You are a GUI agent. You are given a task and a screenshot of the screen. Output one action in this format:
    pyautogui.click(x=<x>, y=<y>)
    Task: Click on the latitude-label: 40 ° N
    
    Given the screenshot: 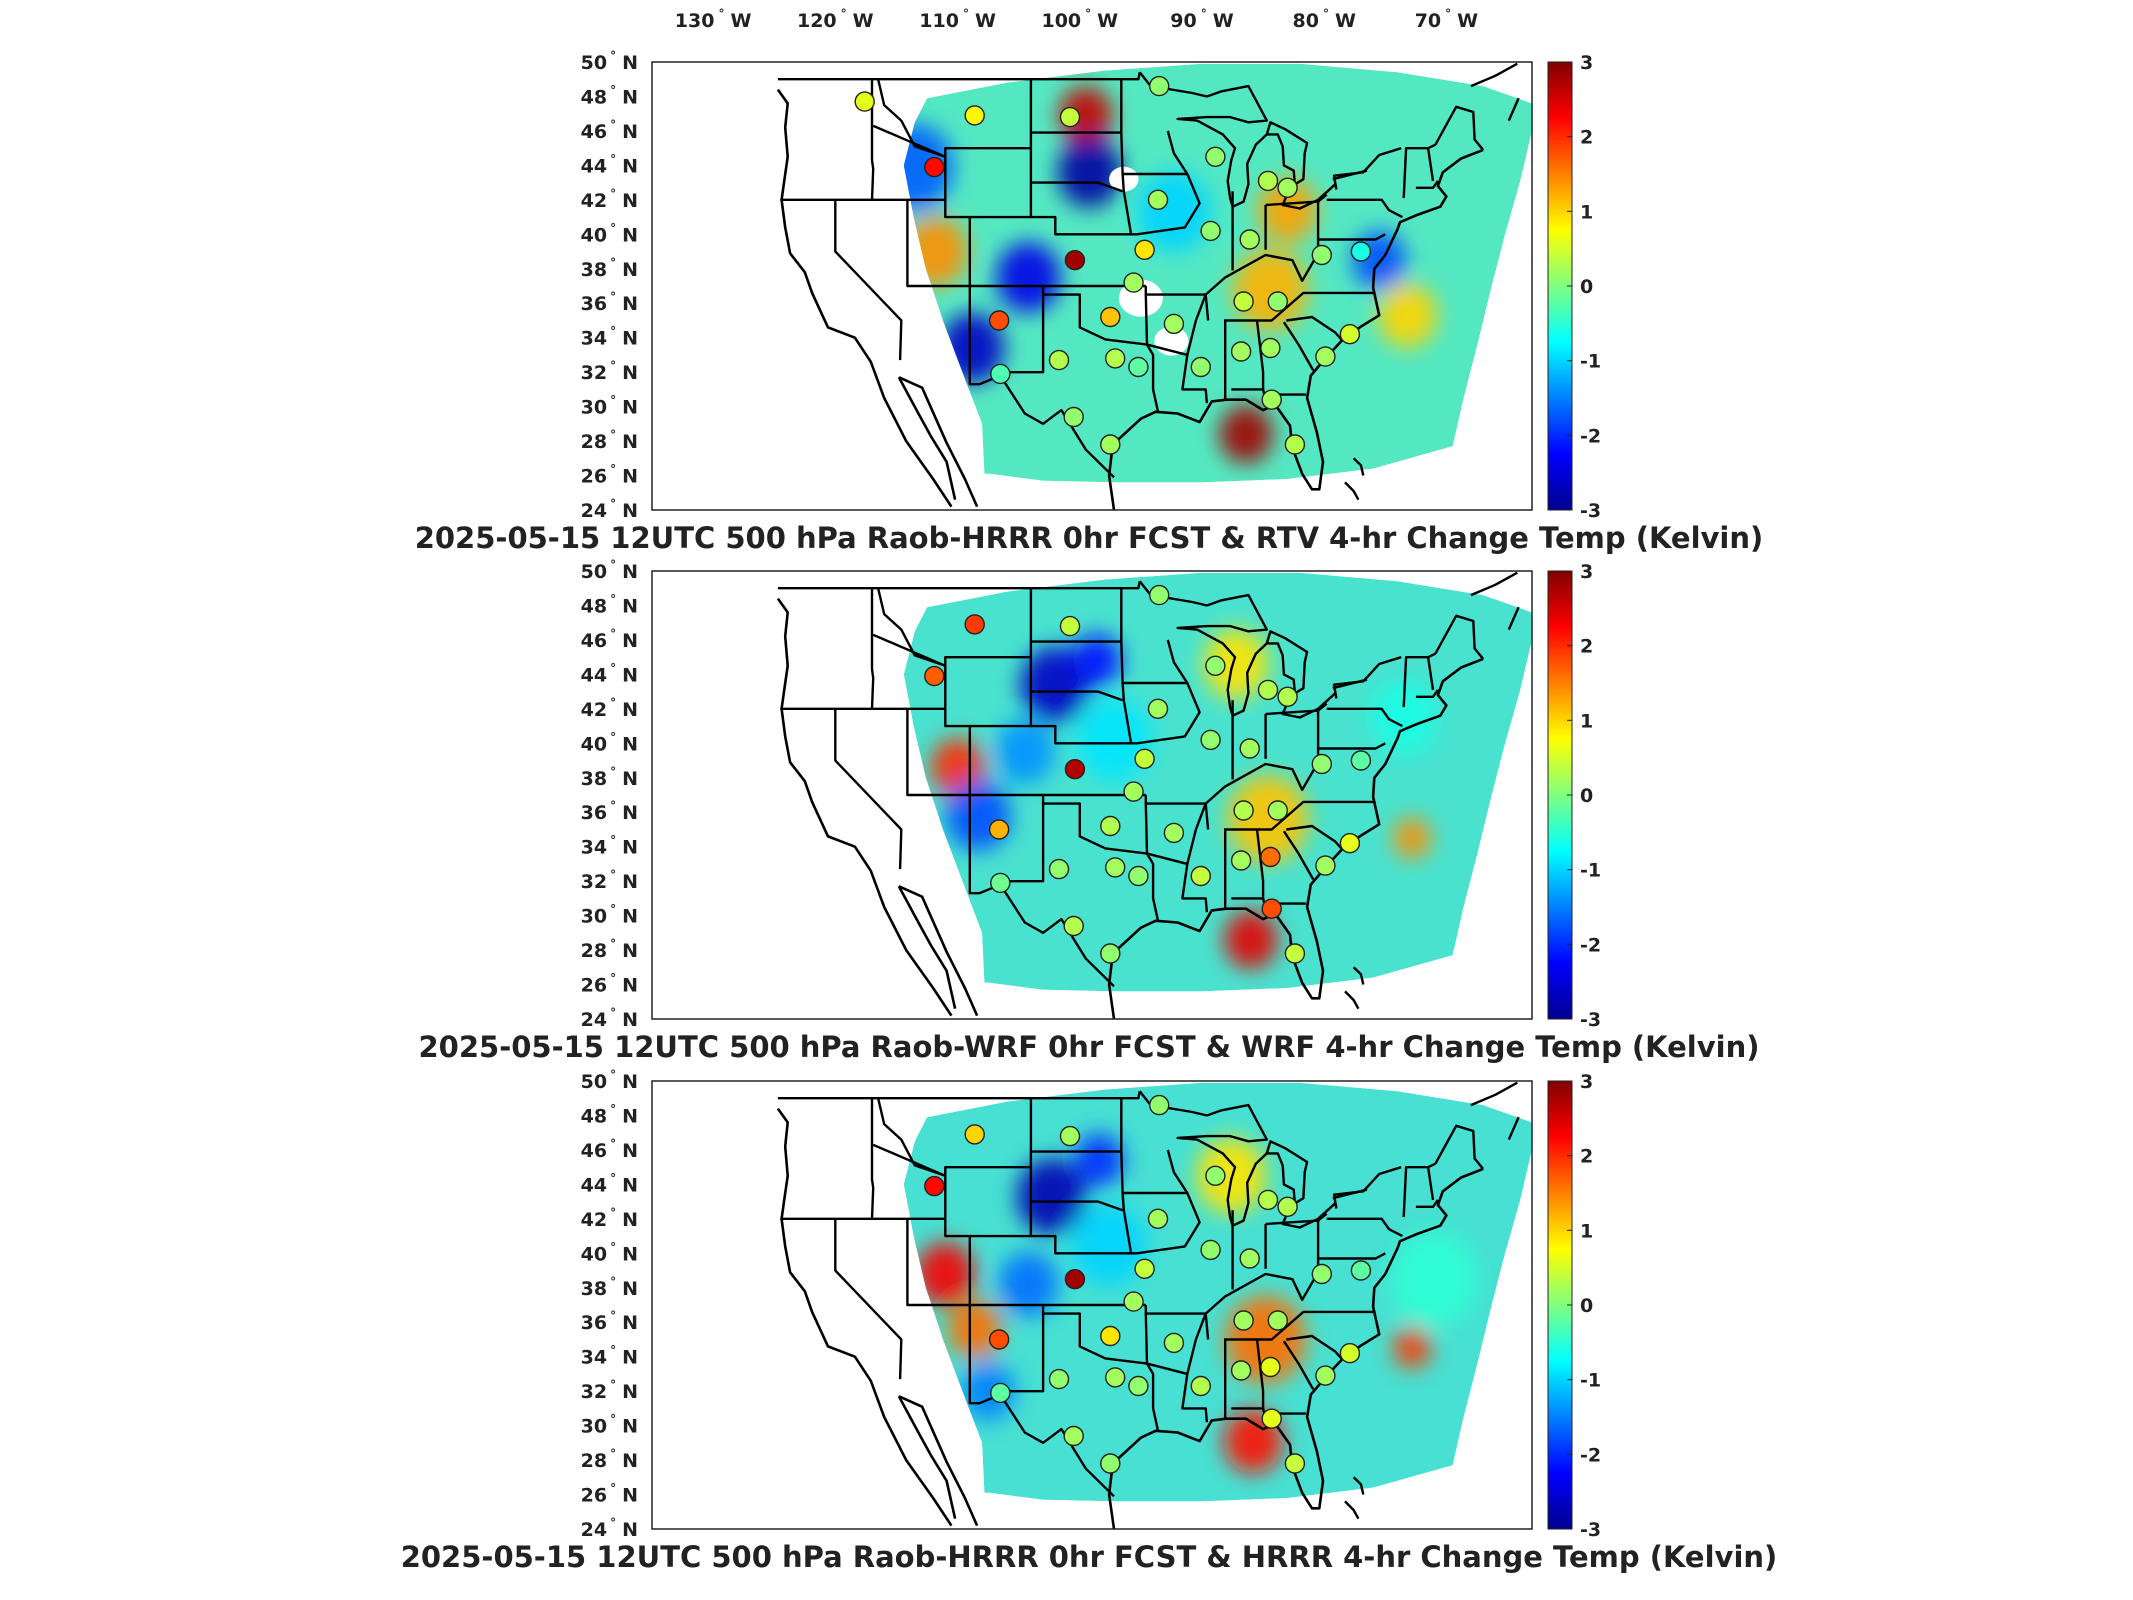 What is the action you would take?
    pyautogui.click(x=609, y=742)
    